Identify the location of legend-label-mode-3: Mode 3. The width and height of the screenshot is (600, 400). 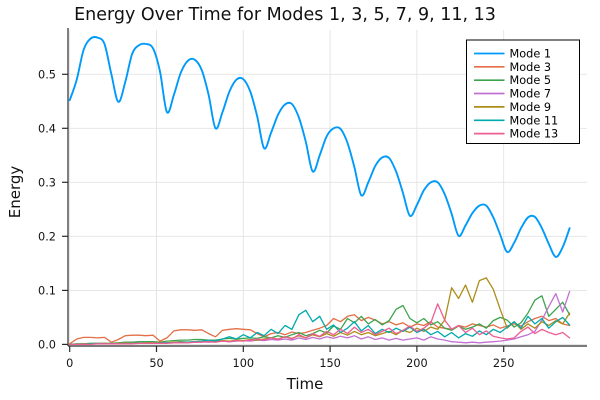
(531, 67).